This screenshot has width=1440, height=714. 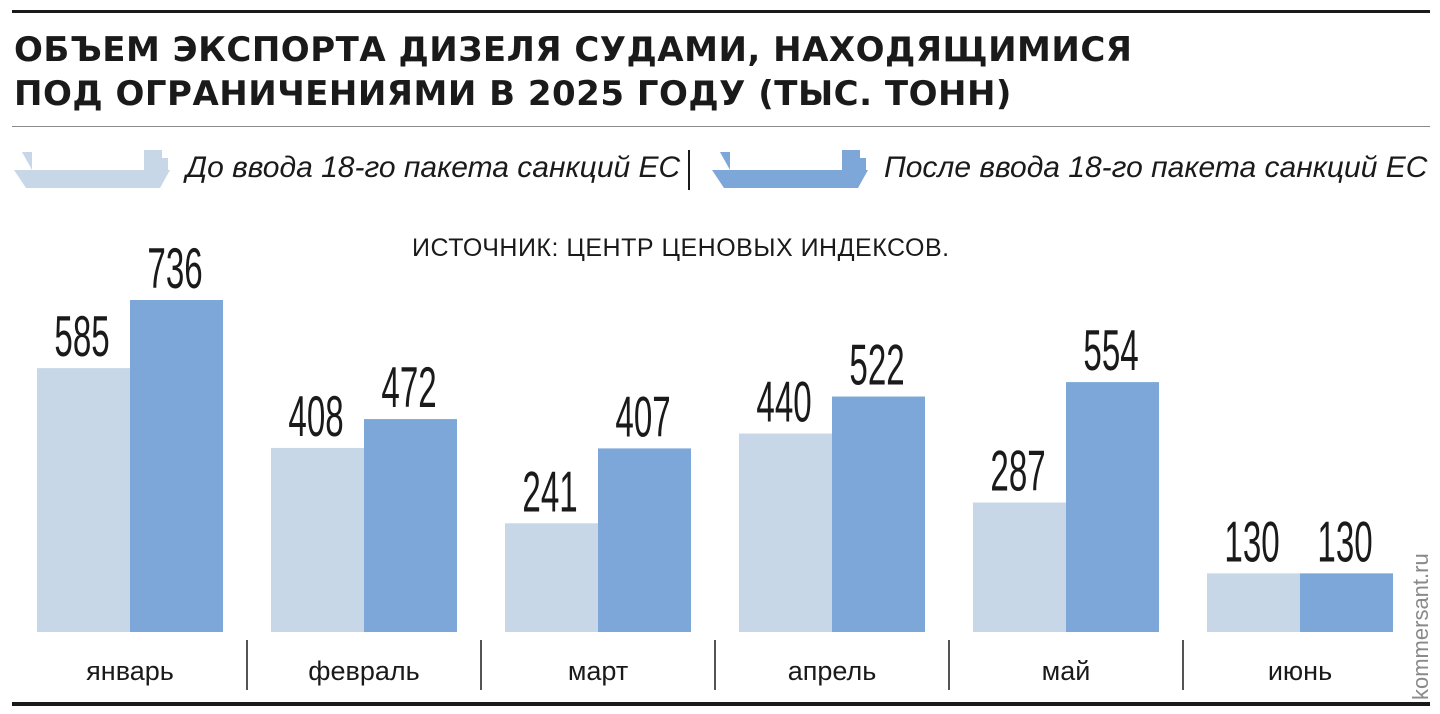 I want to click on legend-item-before: До ввода 18-го пакета санкций ЕС, so click(x=346, y=168).